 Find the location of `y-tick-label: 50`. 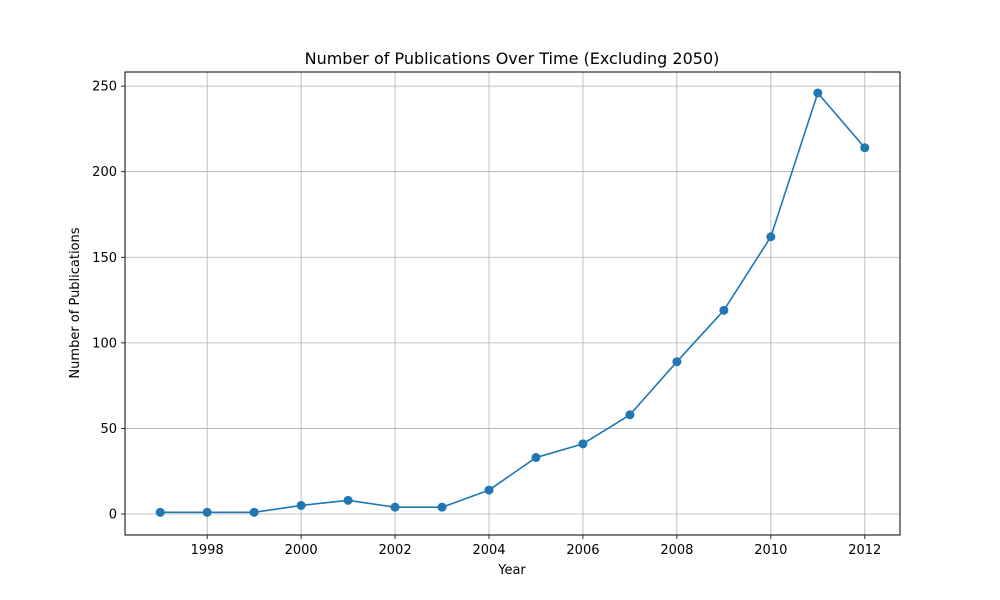

y-tick-label: 50 is located at coordinates (108, 429).